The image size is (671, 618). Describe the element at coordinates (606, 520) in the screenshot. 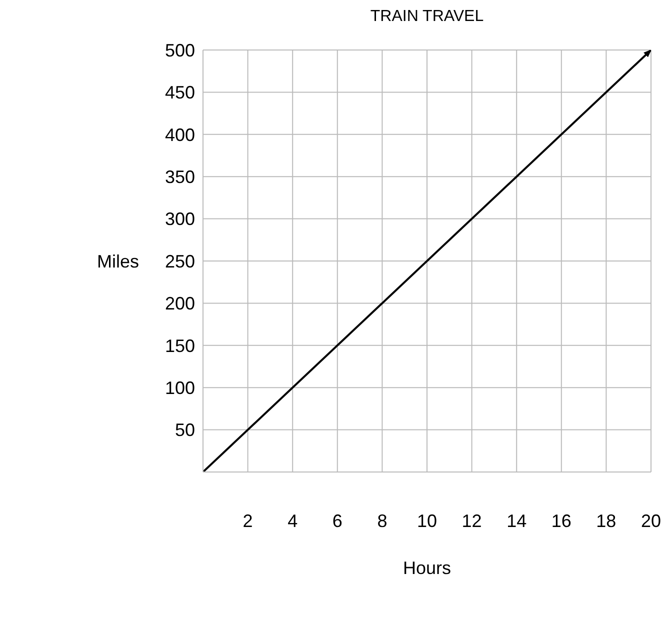

I see `x-tick-label: 18` at that location.